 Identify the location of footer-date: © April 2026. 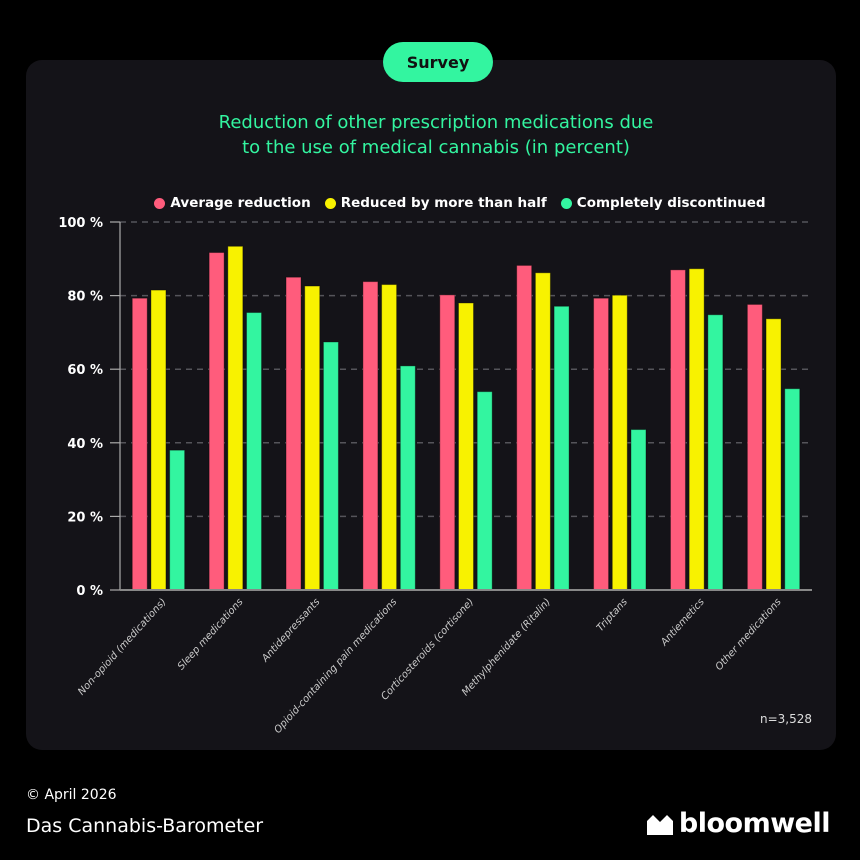
(71, 795).